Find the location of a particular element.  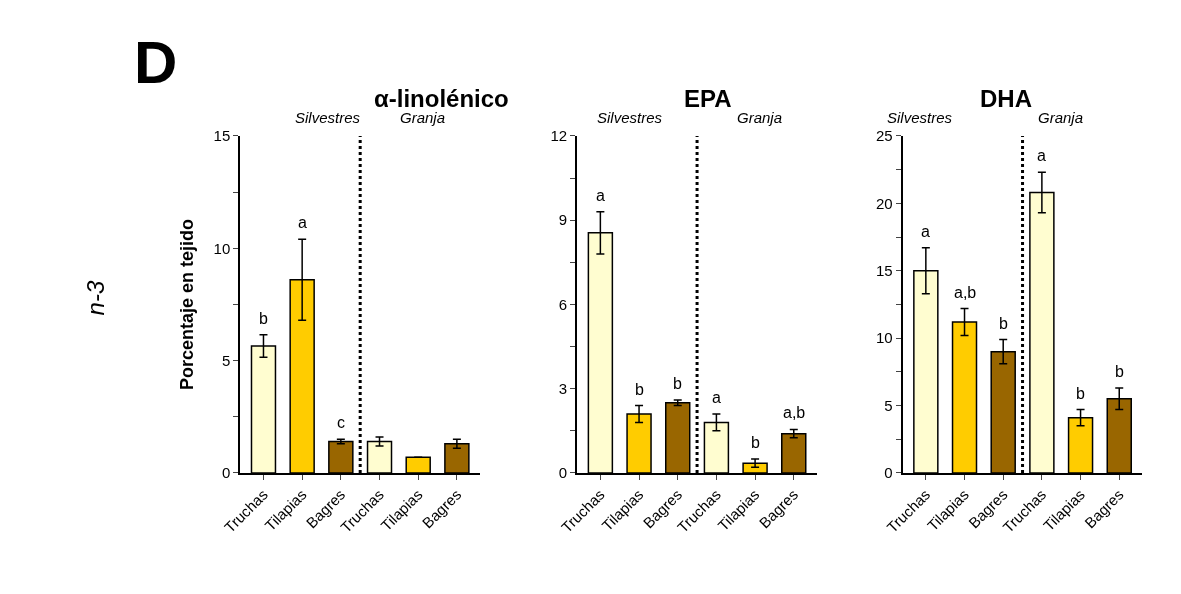

y-axis-title: Porcentaje en tejido is located at coordinates (187, 304).